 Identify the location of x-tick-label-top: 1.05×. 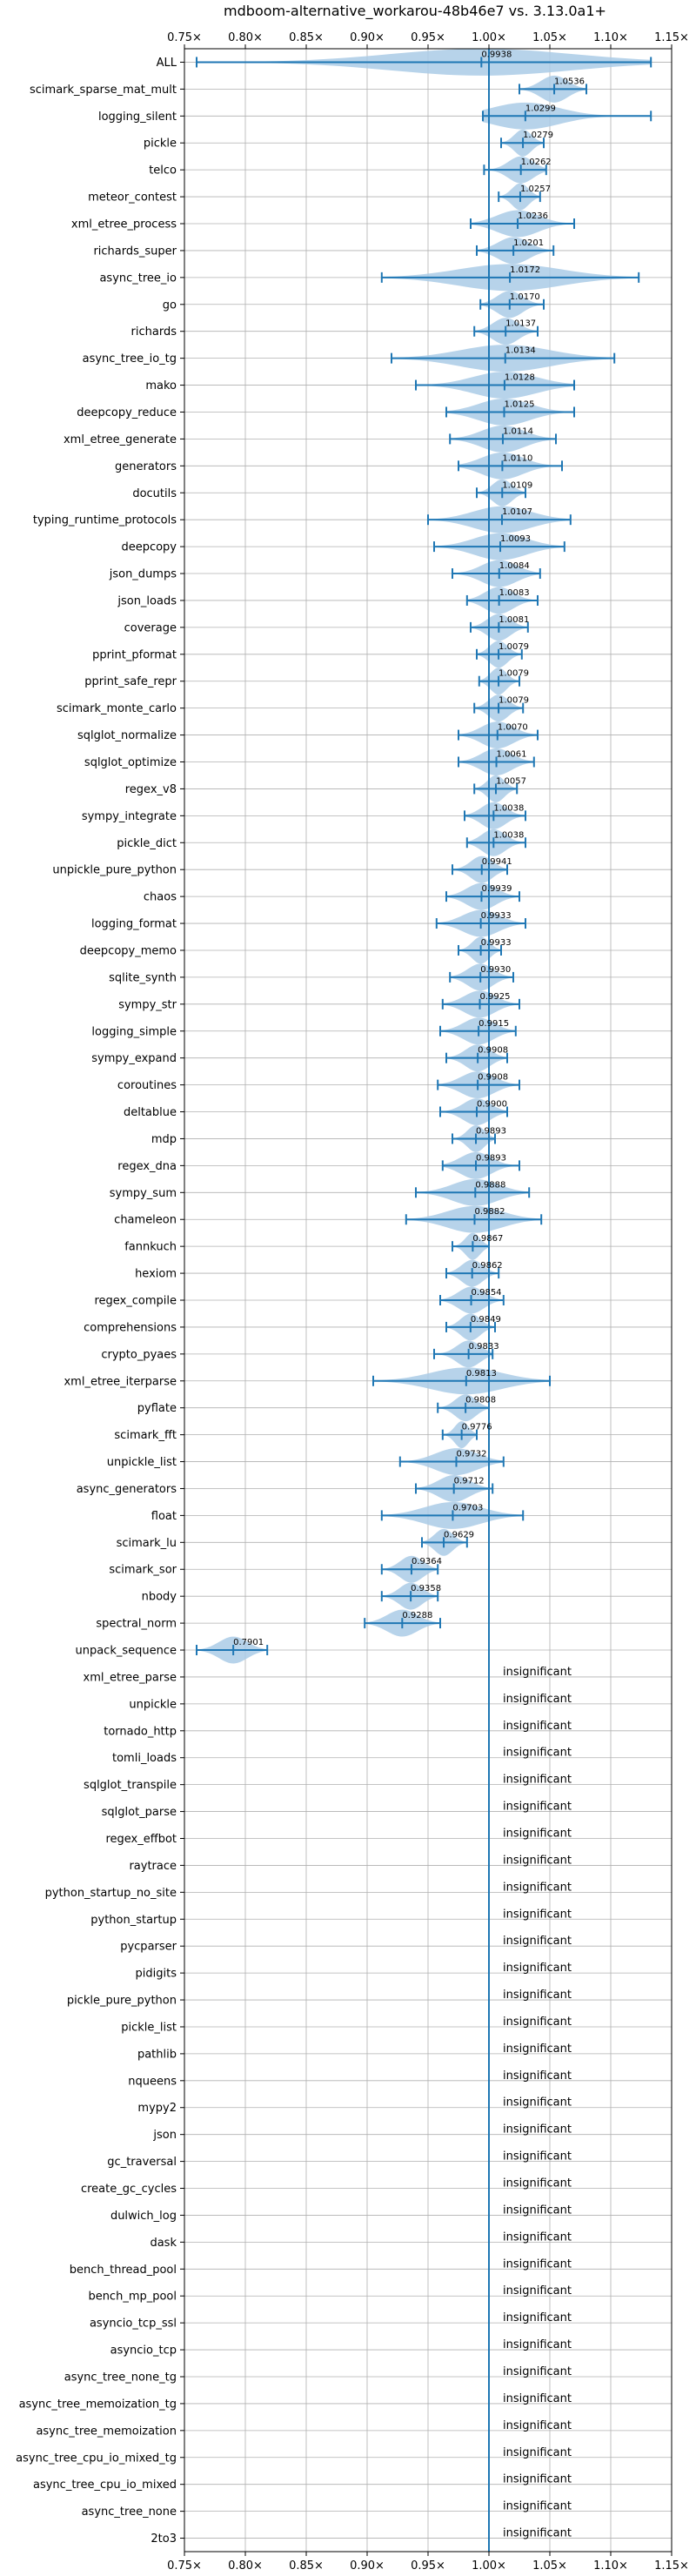
(549, 37).